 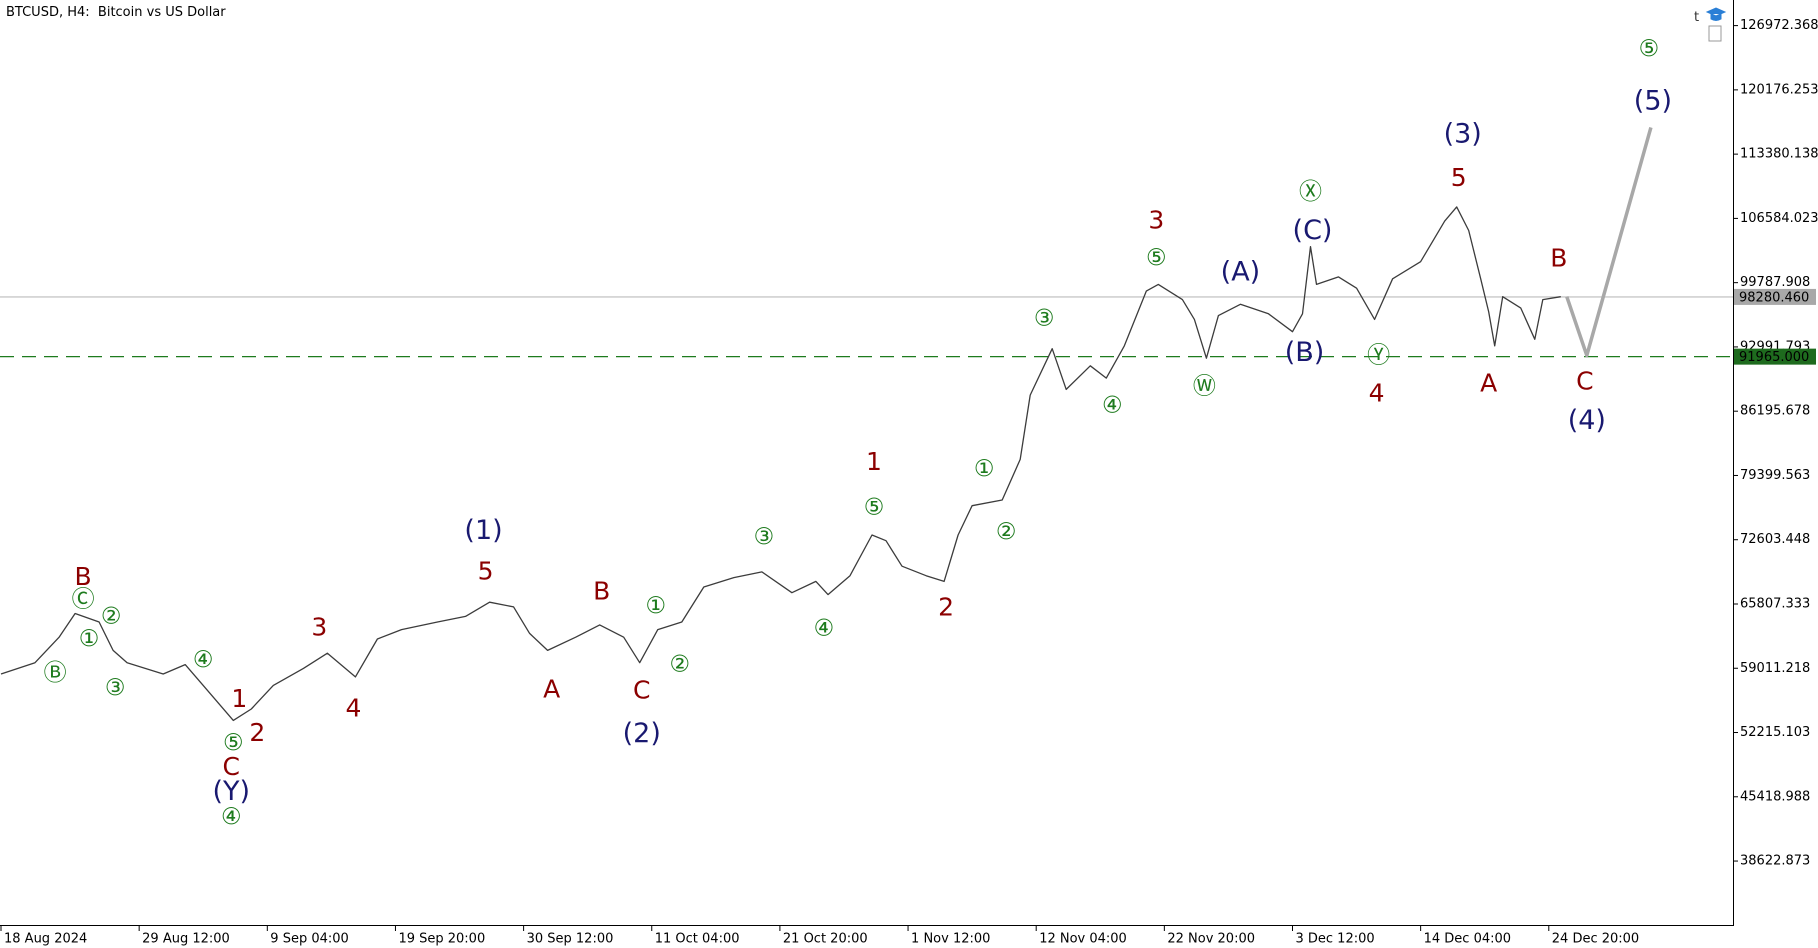 I want to click on y-tick-label: 106584.023, so click(x=1779, y=218).